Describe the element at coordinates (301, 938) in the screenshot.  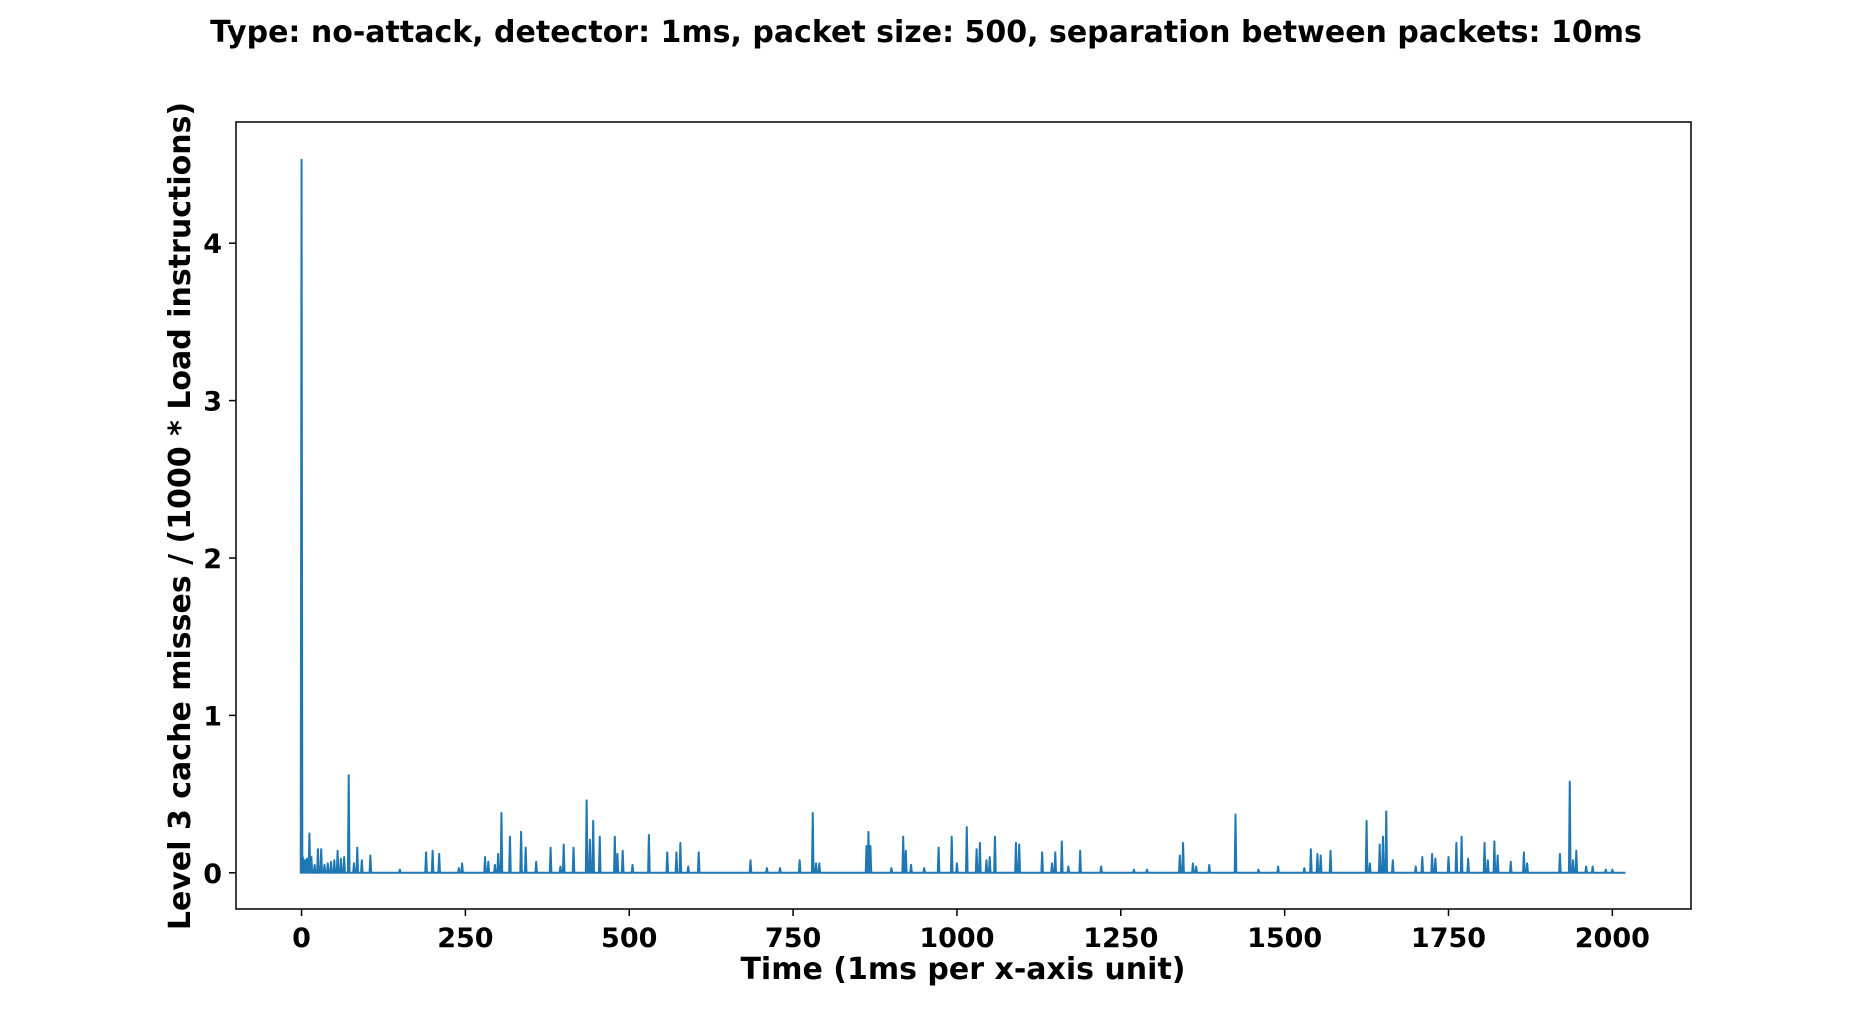
I see `x-tick-label: 0` at that location.